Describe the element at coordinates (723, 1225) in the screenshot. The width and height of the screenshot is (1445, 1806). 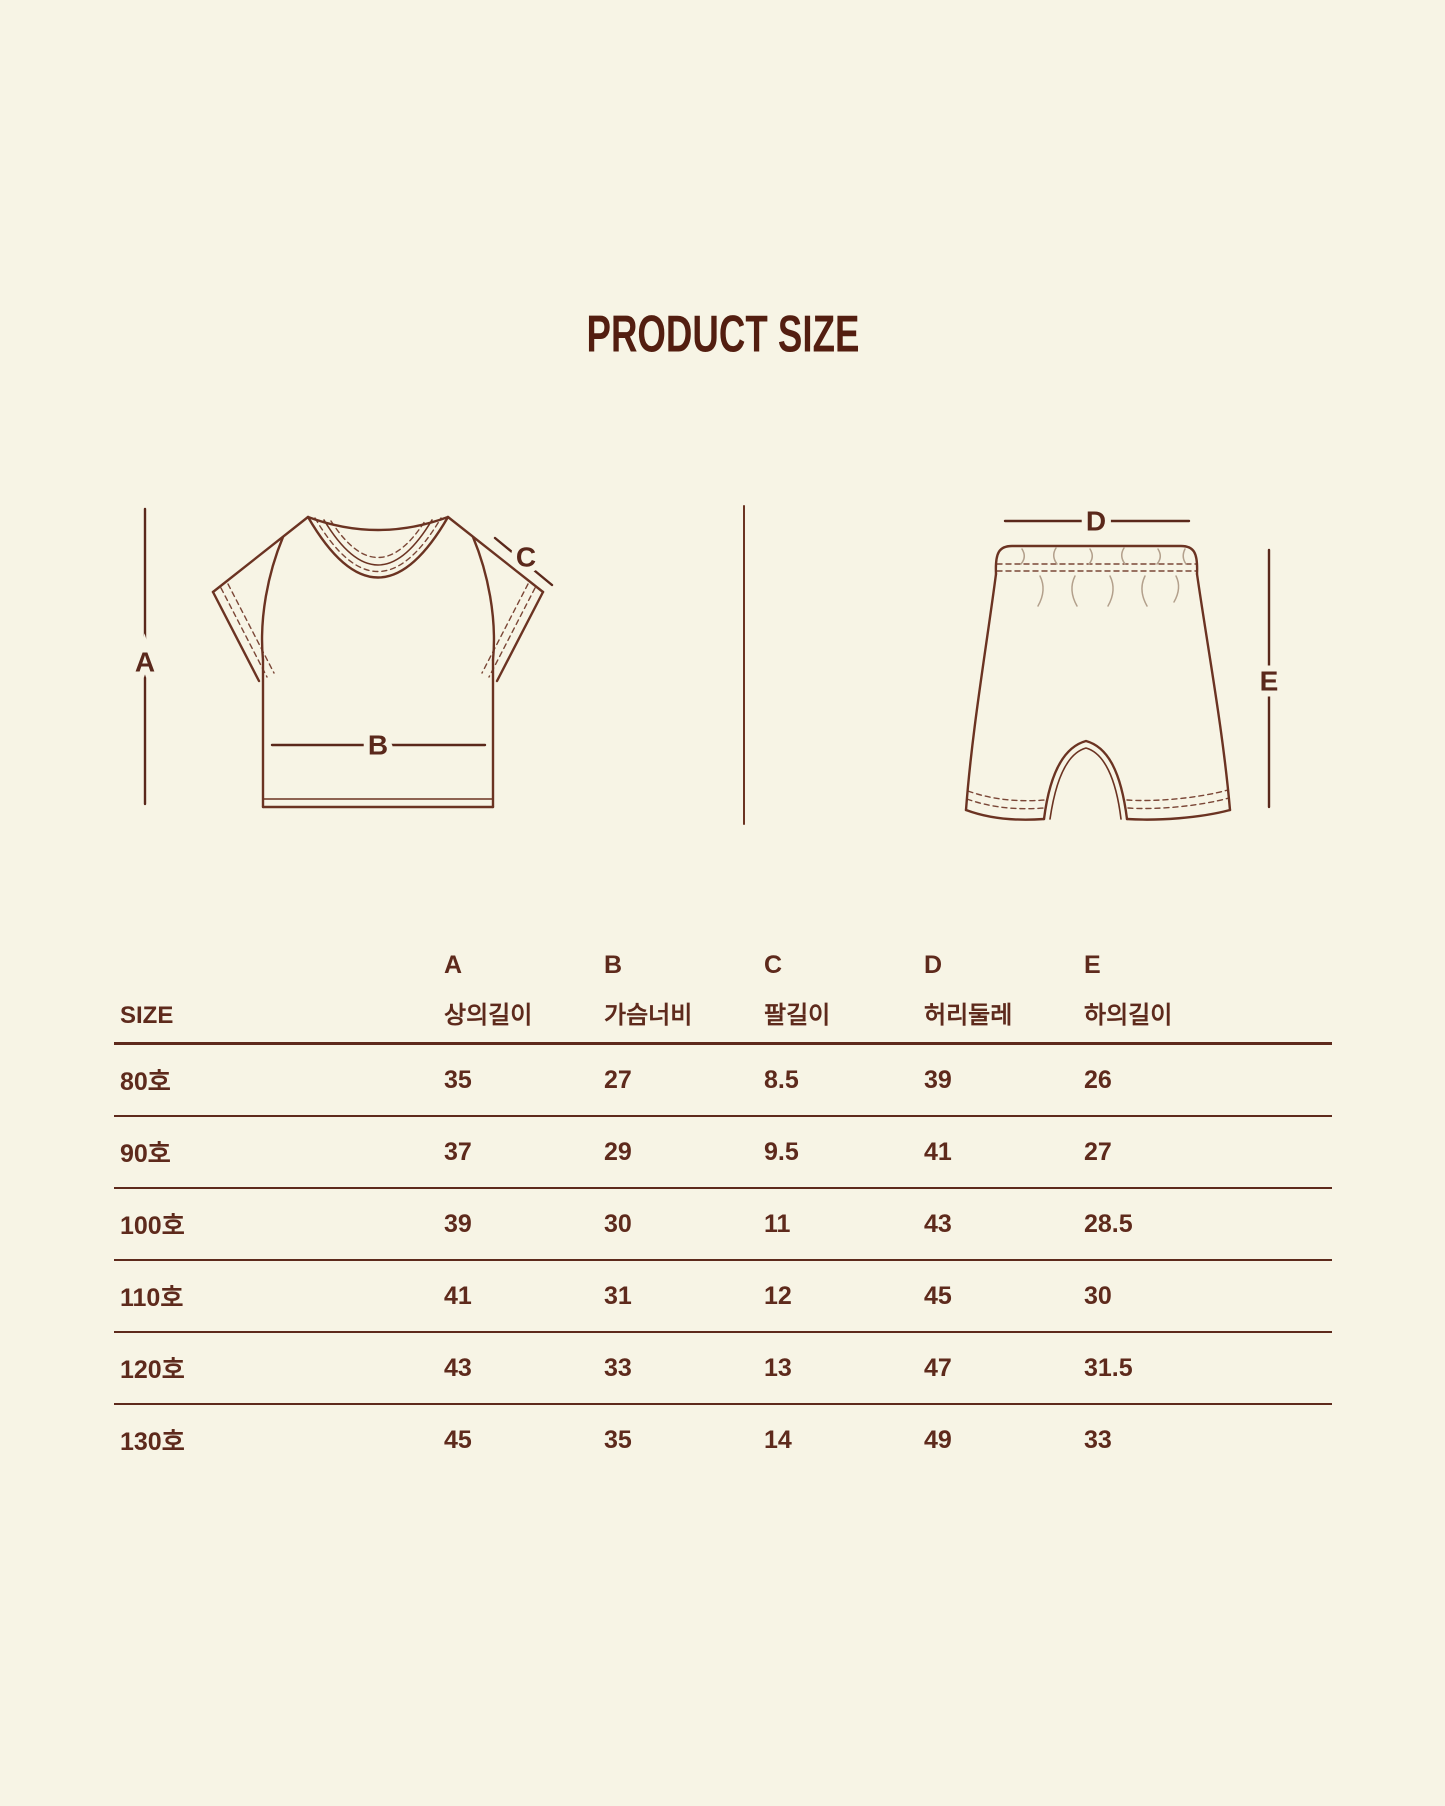
I see `table-row: 100호 39 30 11 43 28.5` at that location.